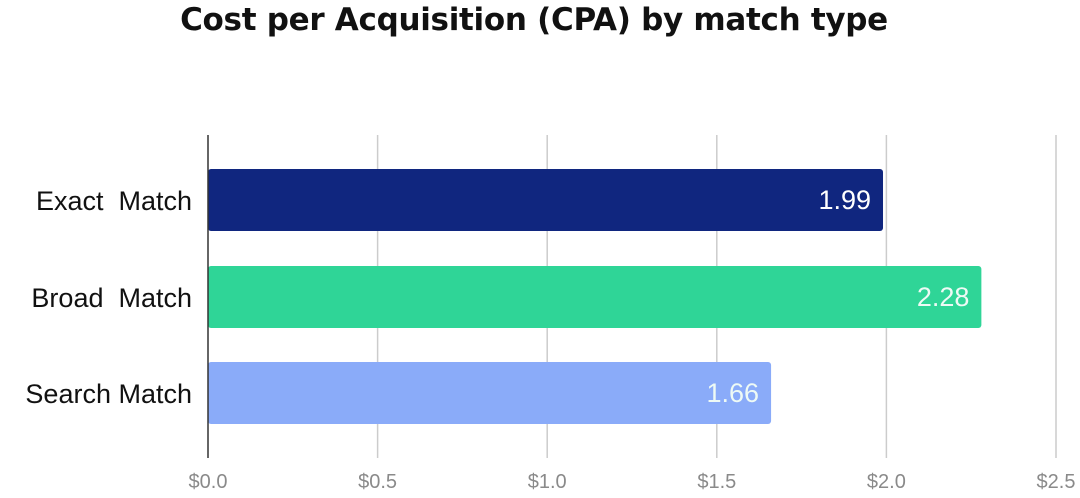 The image size is (1080, 498). Describe the element at coordinates (886, 482) in the screenshot. I see `x-tick-label: $2.0` at that location.